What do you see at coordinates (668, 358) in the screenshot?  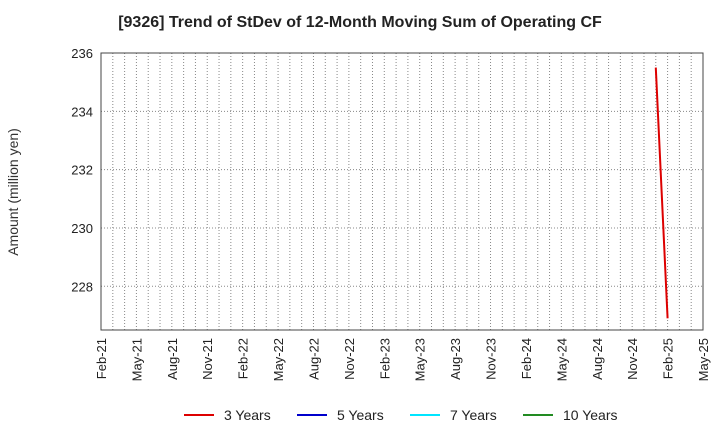 I see `x-tick-label: Feb-25` at bounding box center [668, 358].